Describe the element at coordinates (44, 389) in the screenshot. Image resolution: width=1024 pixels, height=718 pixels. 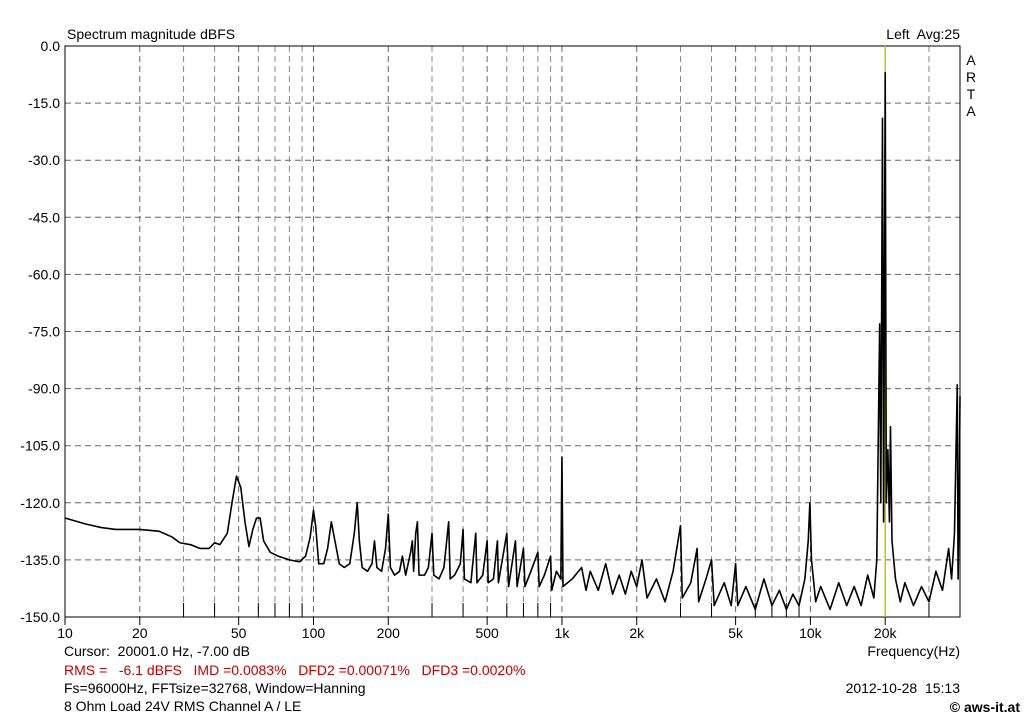
I see `y-tick-label: -90.0` at that location.